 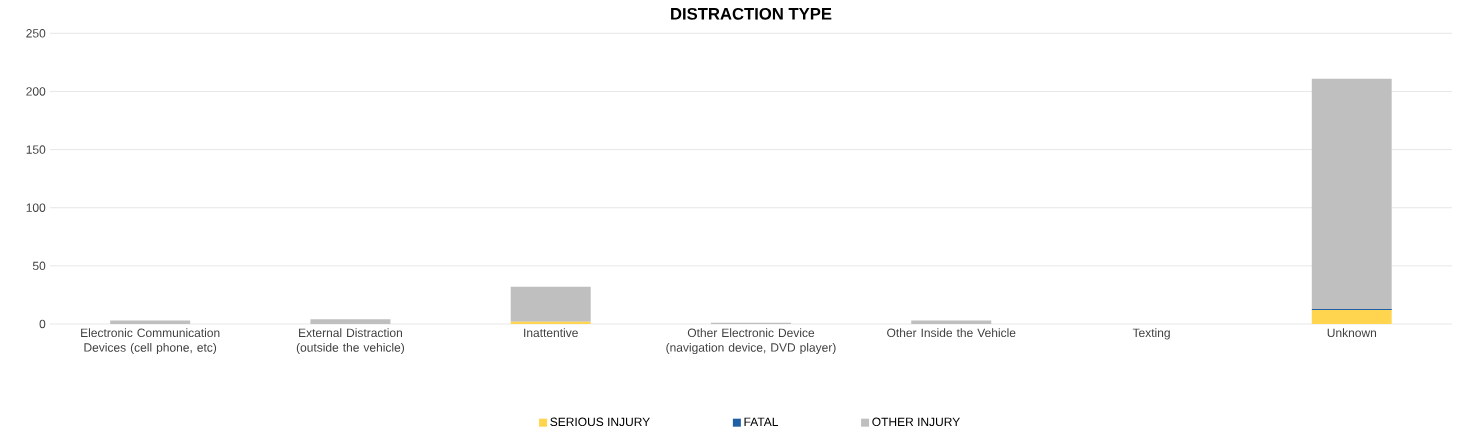 I want to click on x-tick-label: Electronic Communication Devices (cell phone, etc), so click(x=150, y=341).